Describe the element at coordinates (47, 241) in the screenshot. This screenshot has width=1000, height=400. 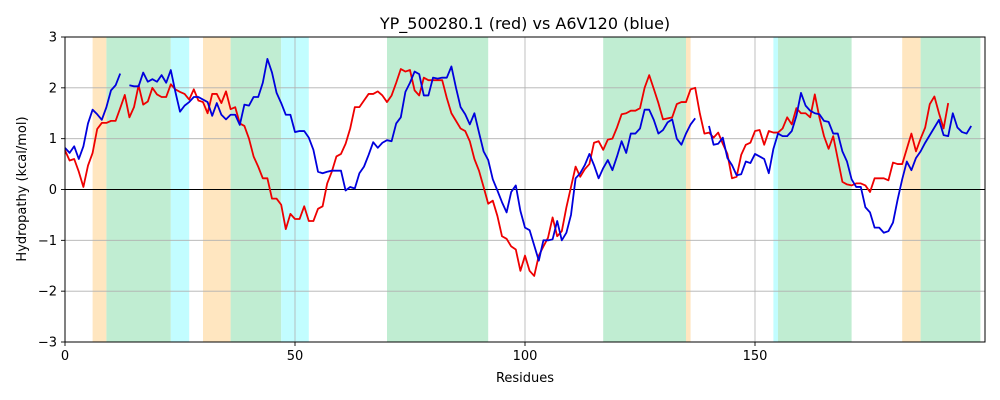
I see `y-tick-label-2: −1` at that location.